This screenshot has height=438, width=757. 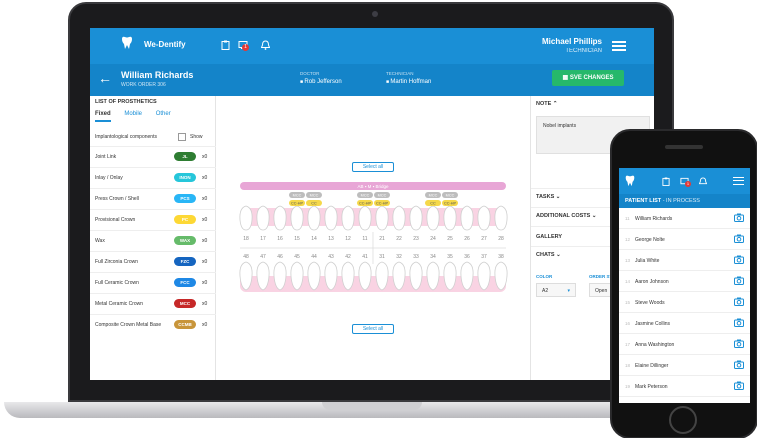 What do you see at coordinates (153, 177) in the screenshot?
I see `prosthetic-row: Inlay / Onlay INON x0` at bounding box center [153, 177].